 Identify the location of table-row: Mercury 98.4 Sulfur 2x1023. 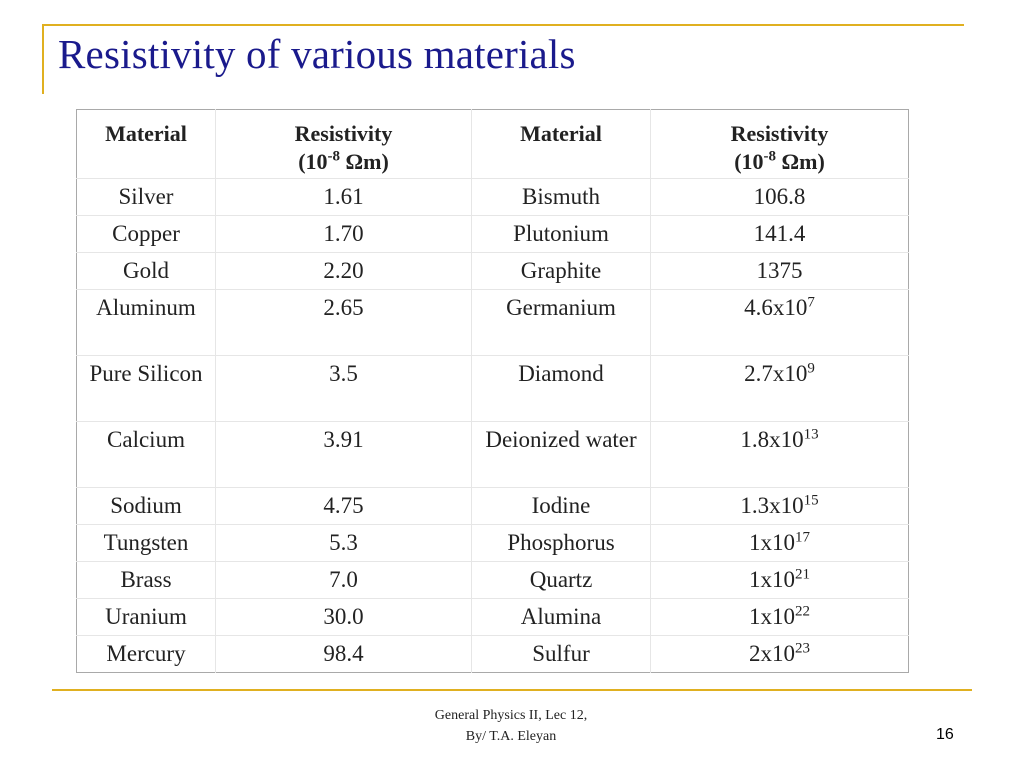
(492, 654).